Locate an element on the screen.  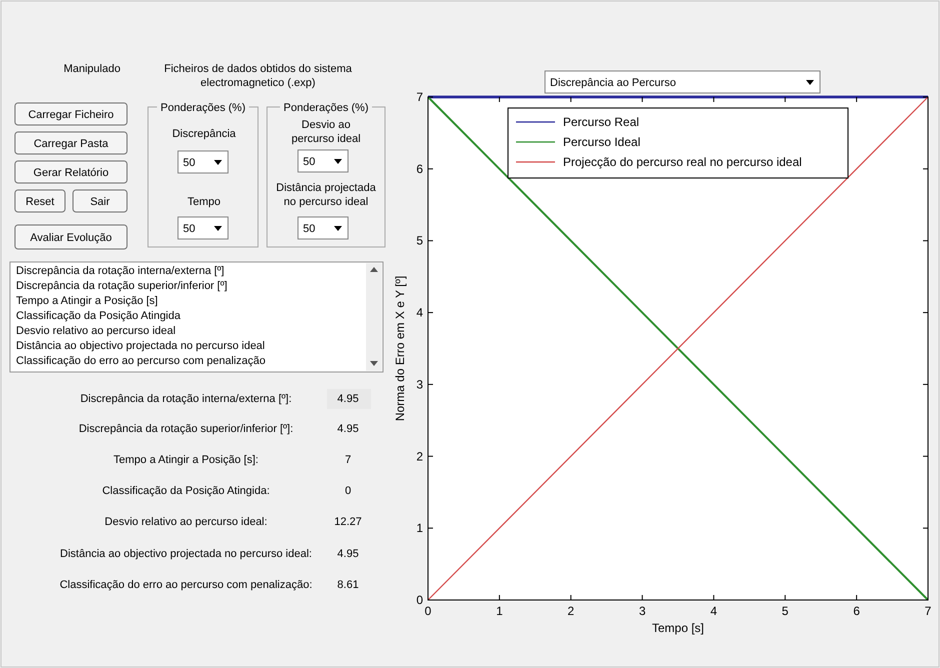
y-tick-label: 5 is located at coordinates (420, 241).